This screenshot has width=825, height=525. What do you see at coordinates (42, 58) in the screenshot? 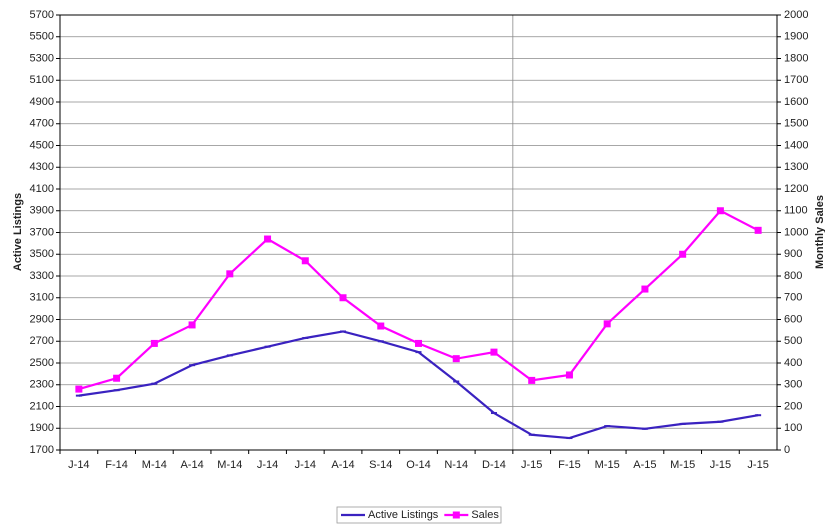
I see `y-tick-label: 5300` at bounding box center [42, 58].